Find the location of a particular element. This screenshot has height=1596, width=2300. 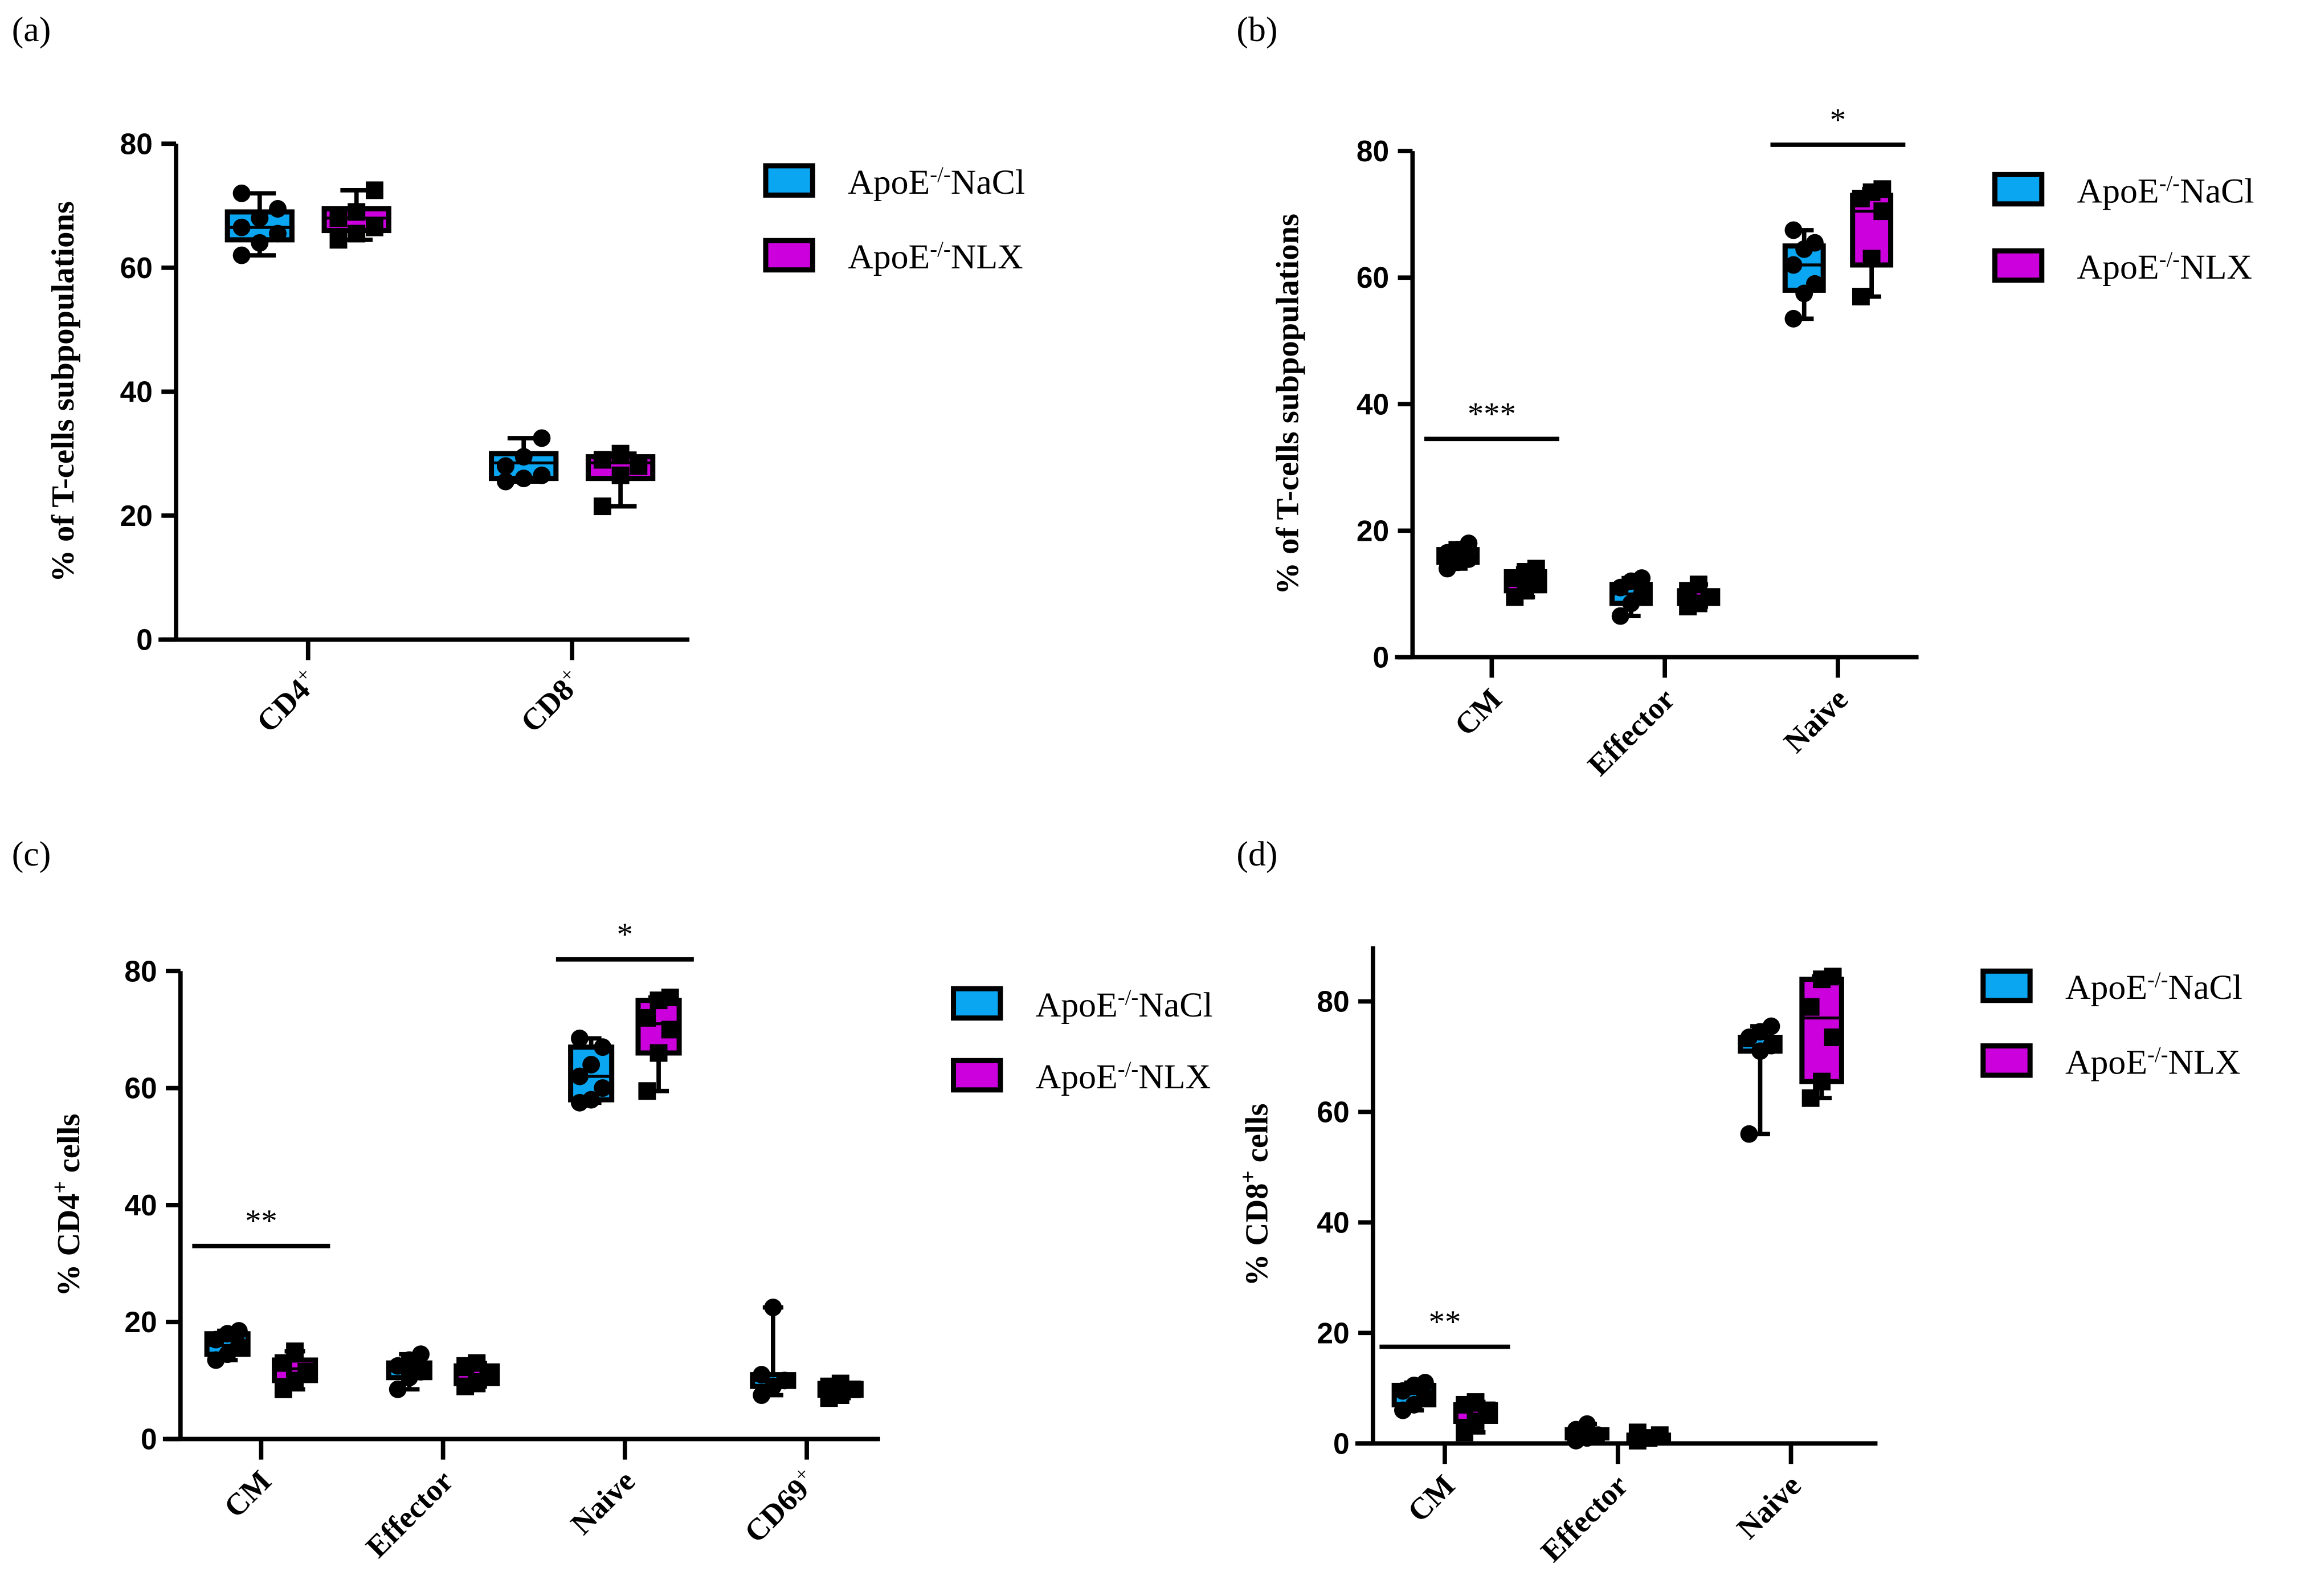

significance-label: ** is located at coordinates (261, 1221).